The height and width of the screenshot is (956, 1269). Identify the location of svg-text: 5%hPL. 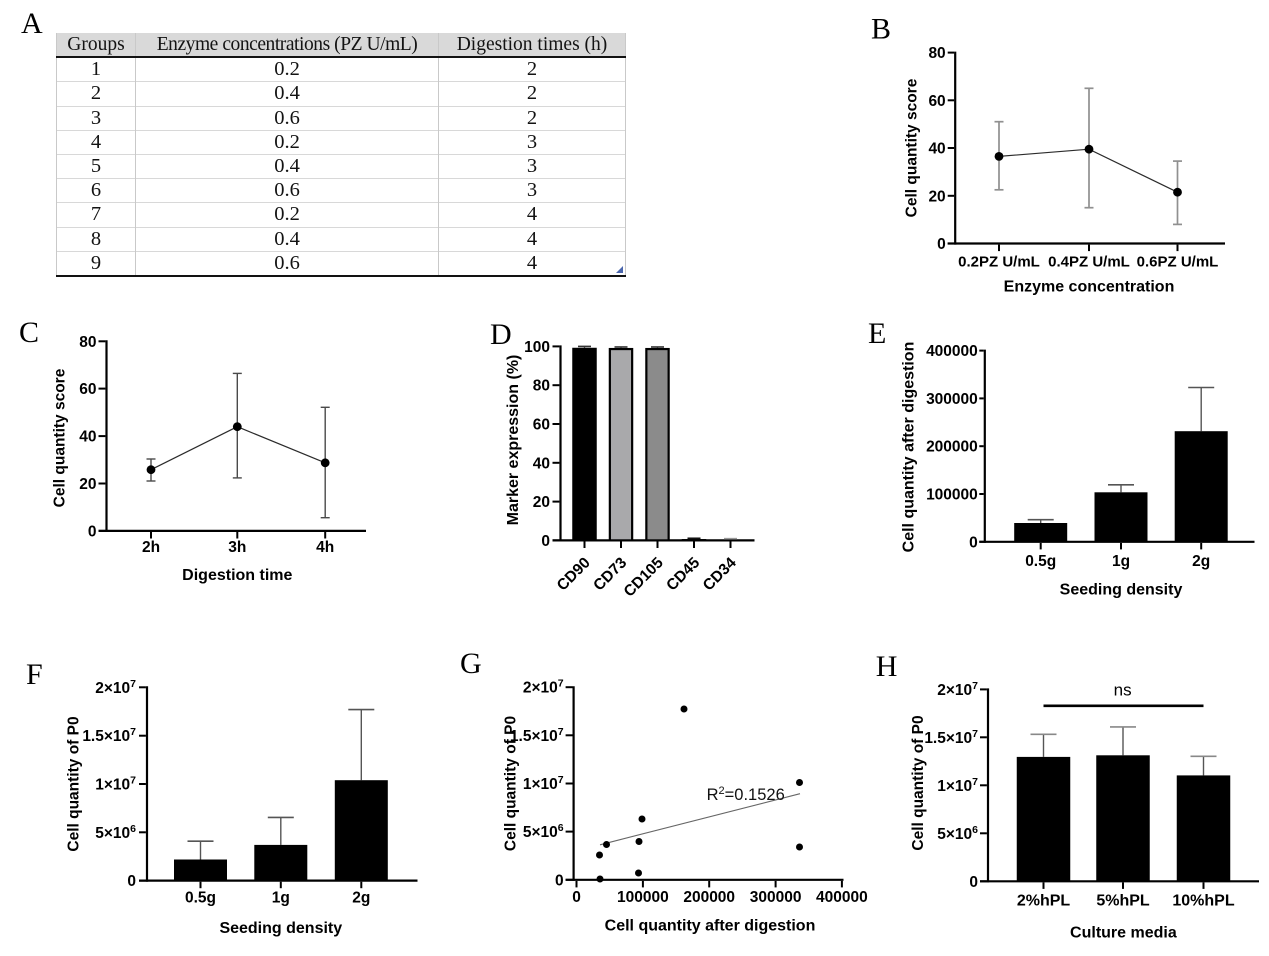
(1123, 901).